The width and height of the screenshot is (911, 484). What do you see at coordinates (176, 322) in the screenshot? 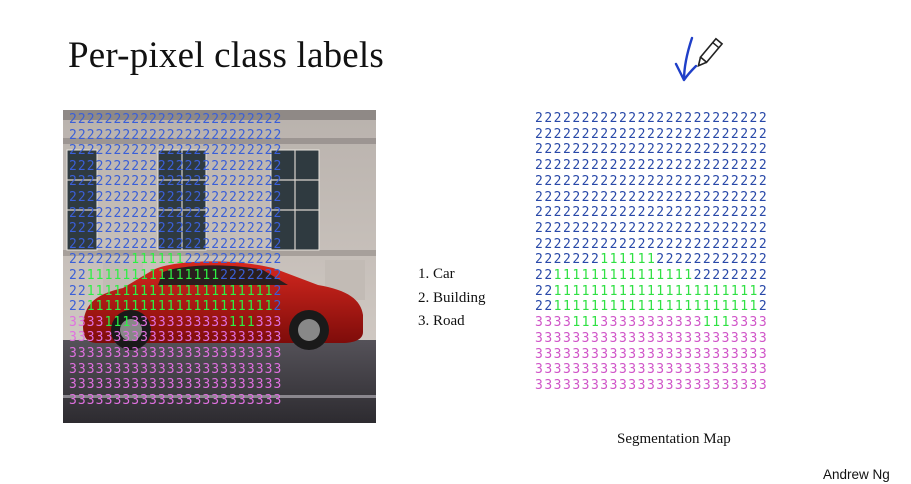
I see `photo-overlay-row: 333311133333333333111333` at bounding box center [176, 322].